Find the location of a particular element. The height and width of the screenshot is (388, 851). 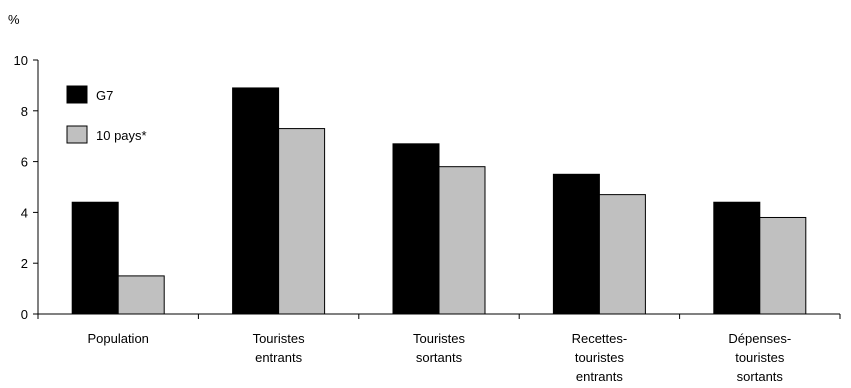

x-tick-label: Touristes entrants is located at coordinates (279, 348).